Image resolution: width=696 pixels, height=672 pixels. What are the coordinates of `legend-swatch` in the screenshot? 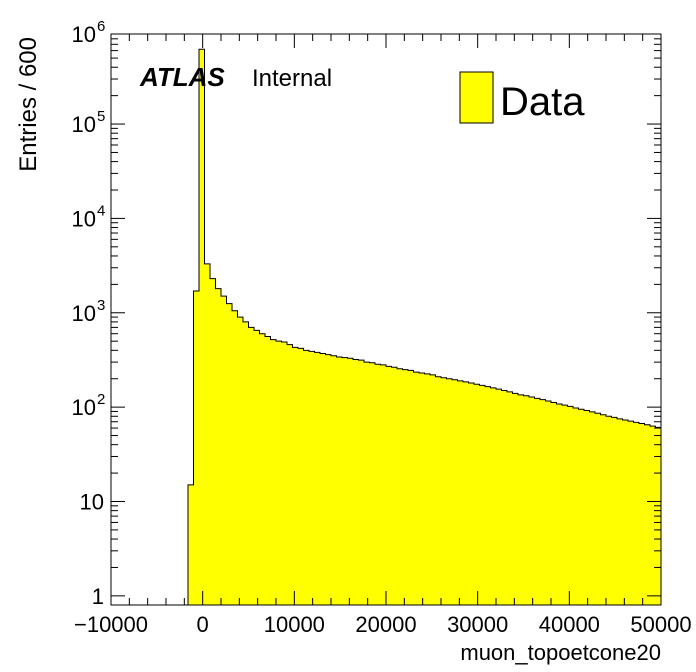 It's located at (476, 97).